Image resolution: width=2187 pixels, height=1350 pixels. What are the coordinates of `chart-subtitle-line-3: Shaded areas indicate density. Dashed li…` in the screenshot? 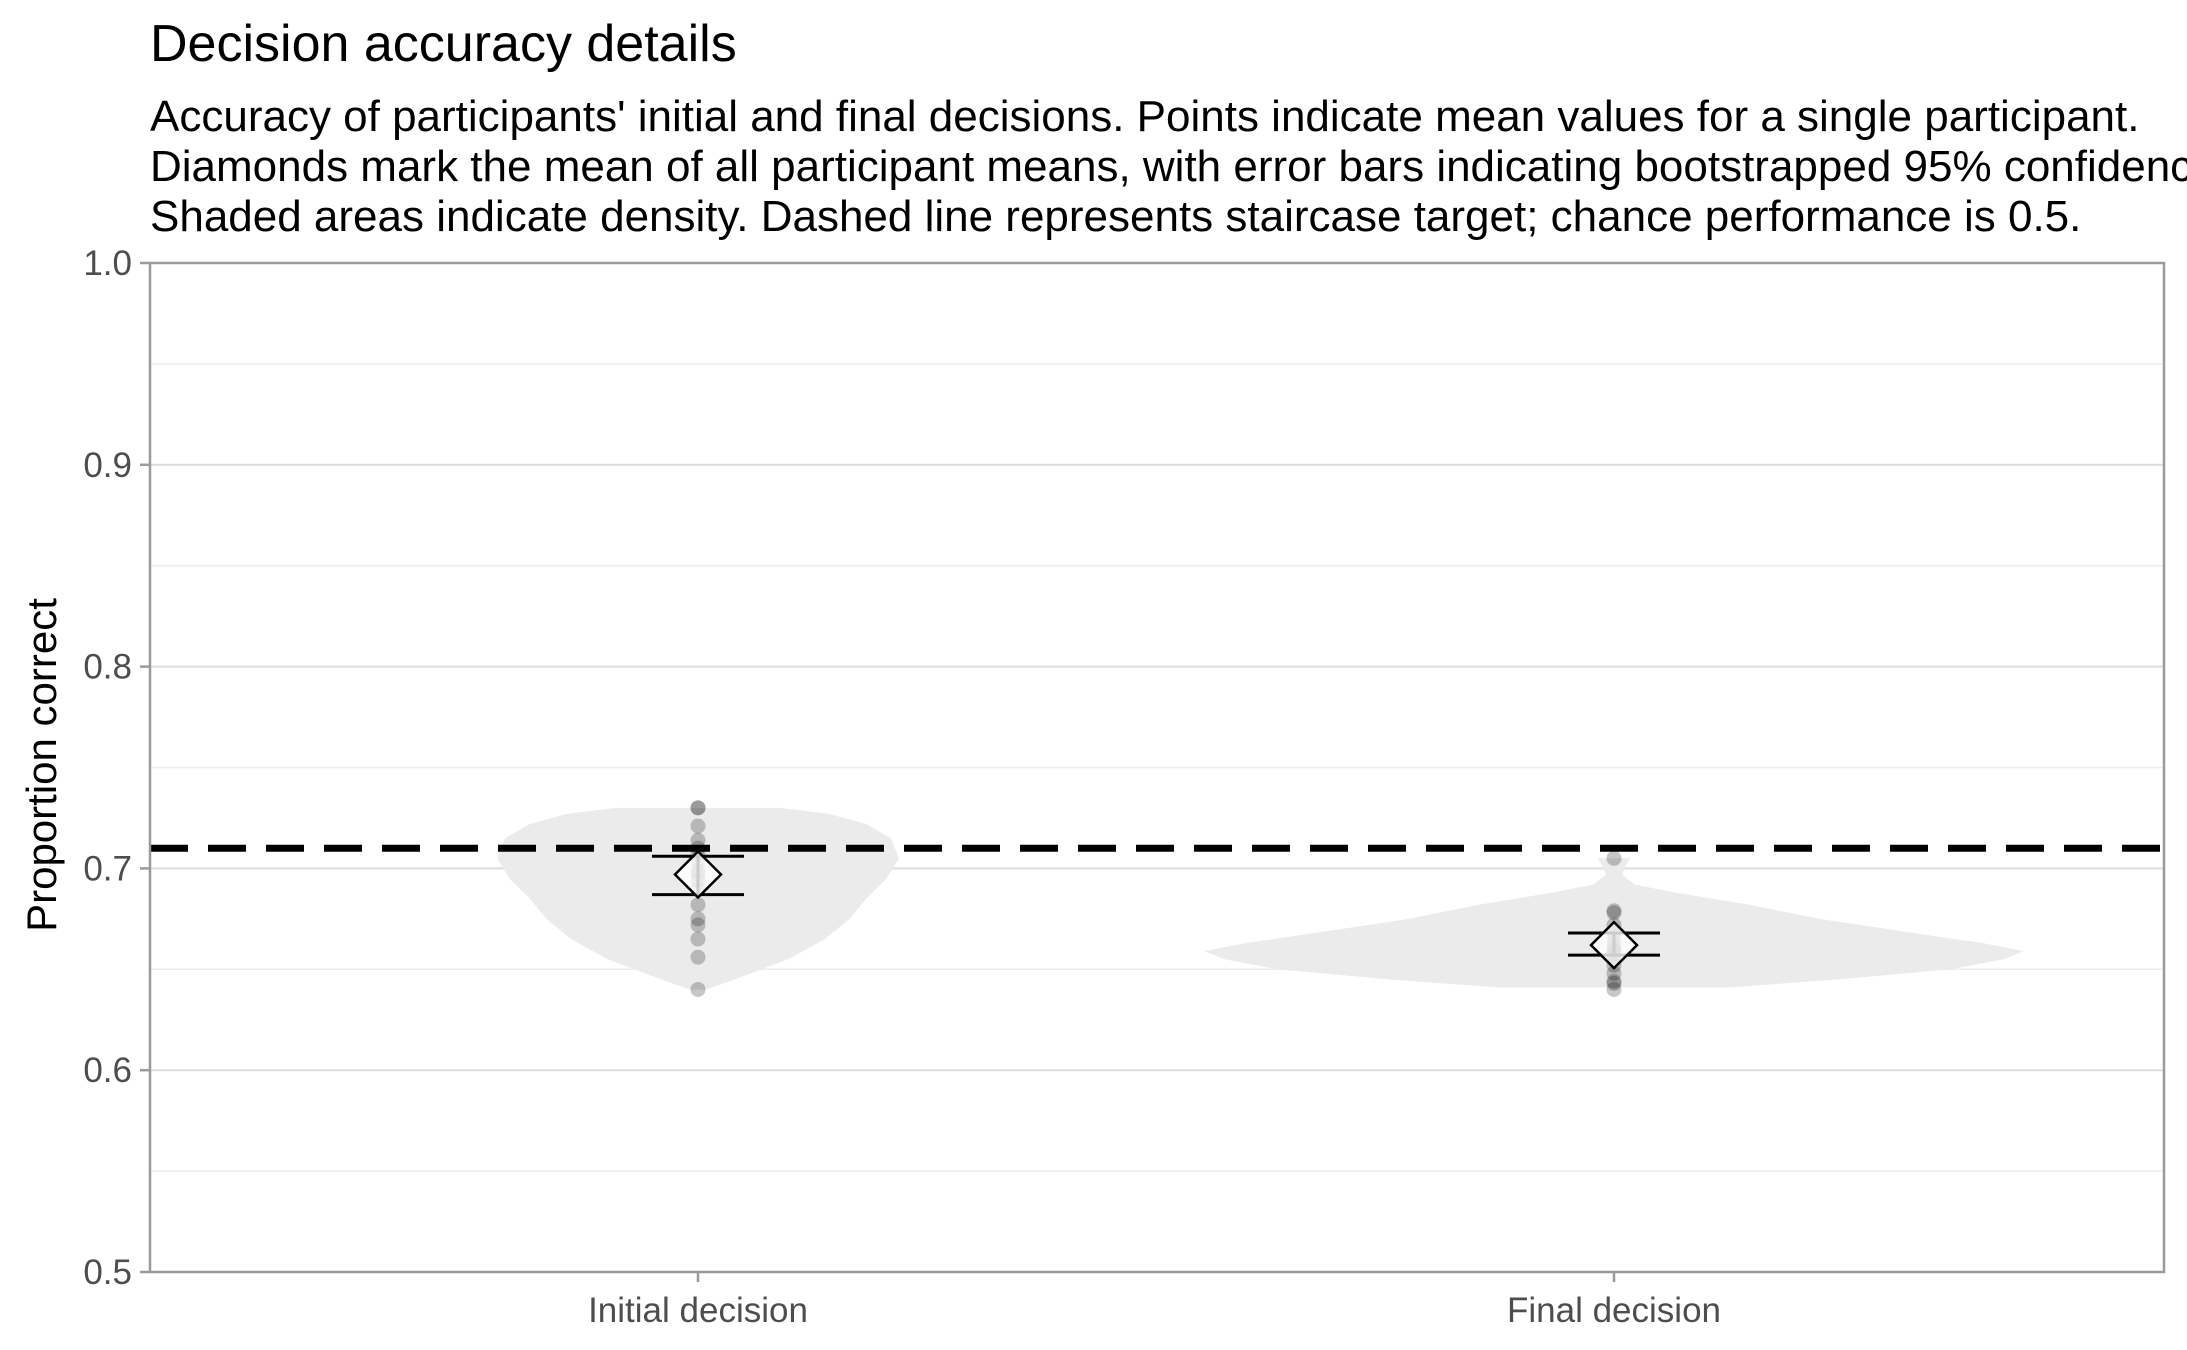 It's located at (1116, 216).